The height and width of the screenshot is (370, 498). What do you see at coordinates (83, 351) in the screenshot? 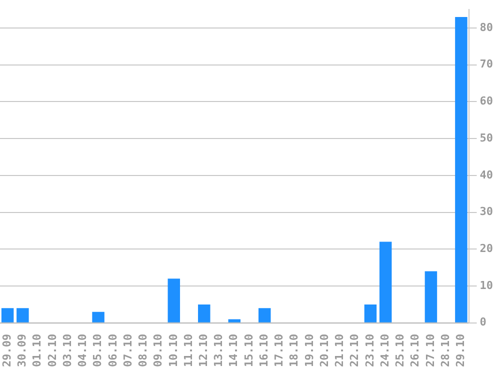
I see `x-tick-label: 04.10` at bounding box center [83, 351].